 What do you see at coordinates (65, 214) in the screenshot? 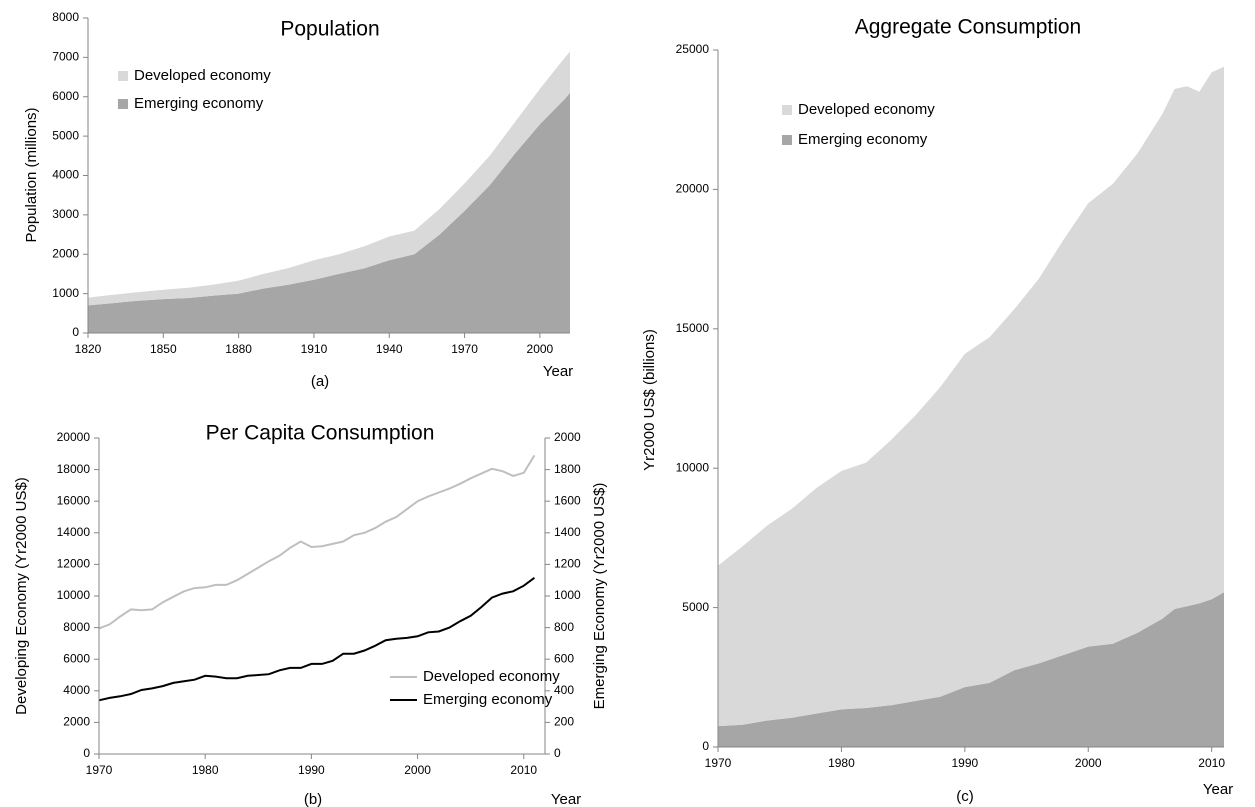
I see `y-tick-label: 3000` at bounding box center [65, 214].